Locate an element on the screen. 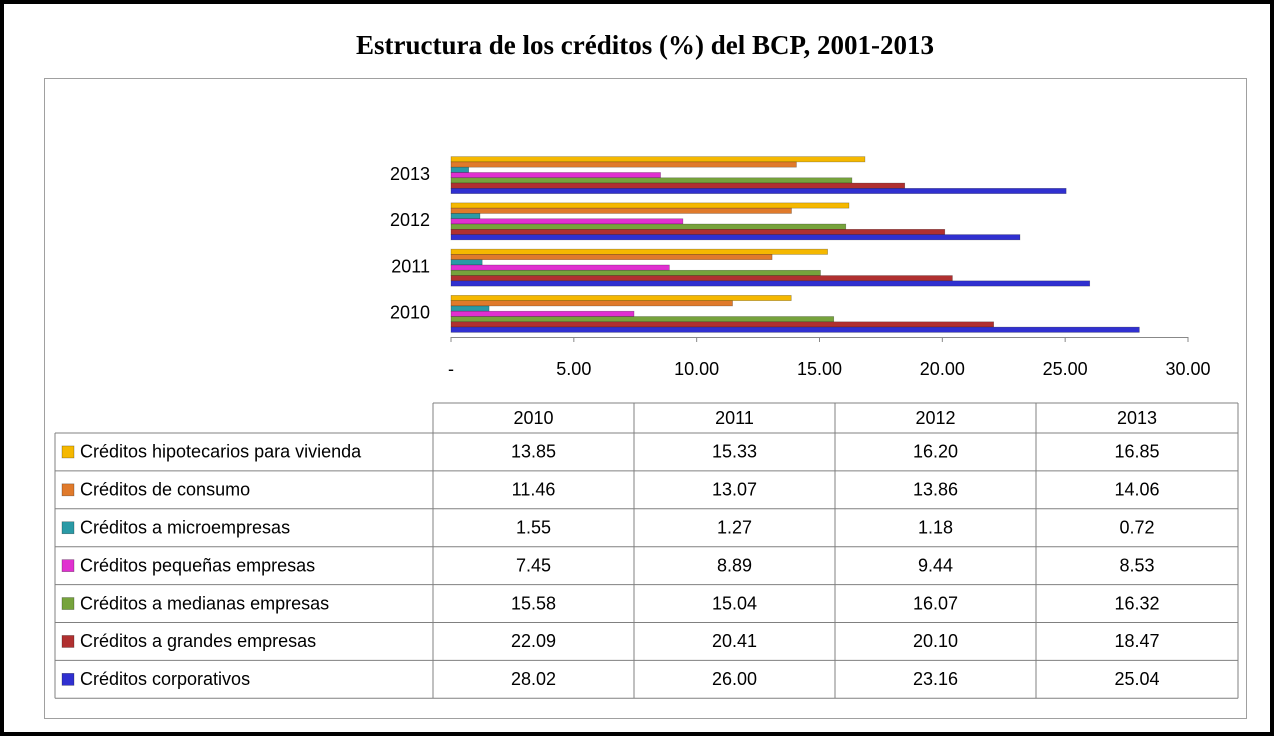 This screenshot has width=1274, height=736. table-header: 2010 is located at coordinates (533, 418).